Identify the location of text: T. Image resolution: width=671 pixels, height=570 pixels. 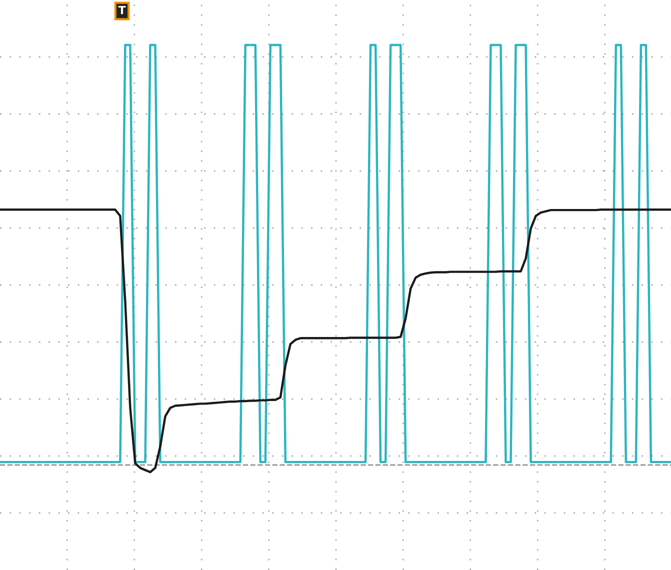
(122, 10).